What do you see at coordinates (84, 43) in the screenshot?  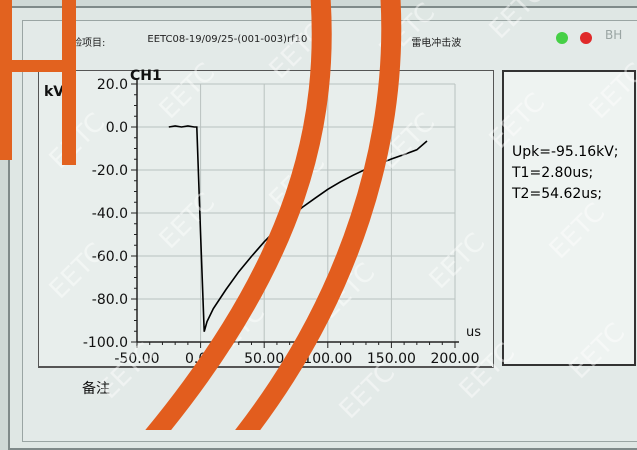 I see `test-item-label: 试验项目:` at bounding box center [84, 43].